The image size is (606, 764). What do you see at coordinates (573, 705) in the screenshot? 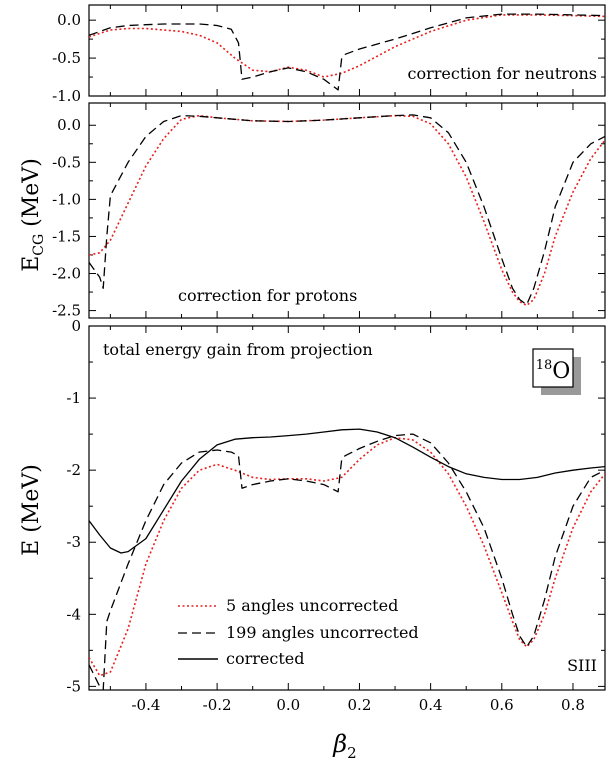
I see `x-tick-label: 0.8` at bounding box center [573, 705].